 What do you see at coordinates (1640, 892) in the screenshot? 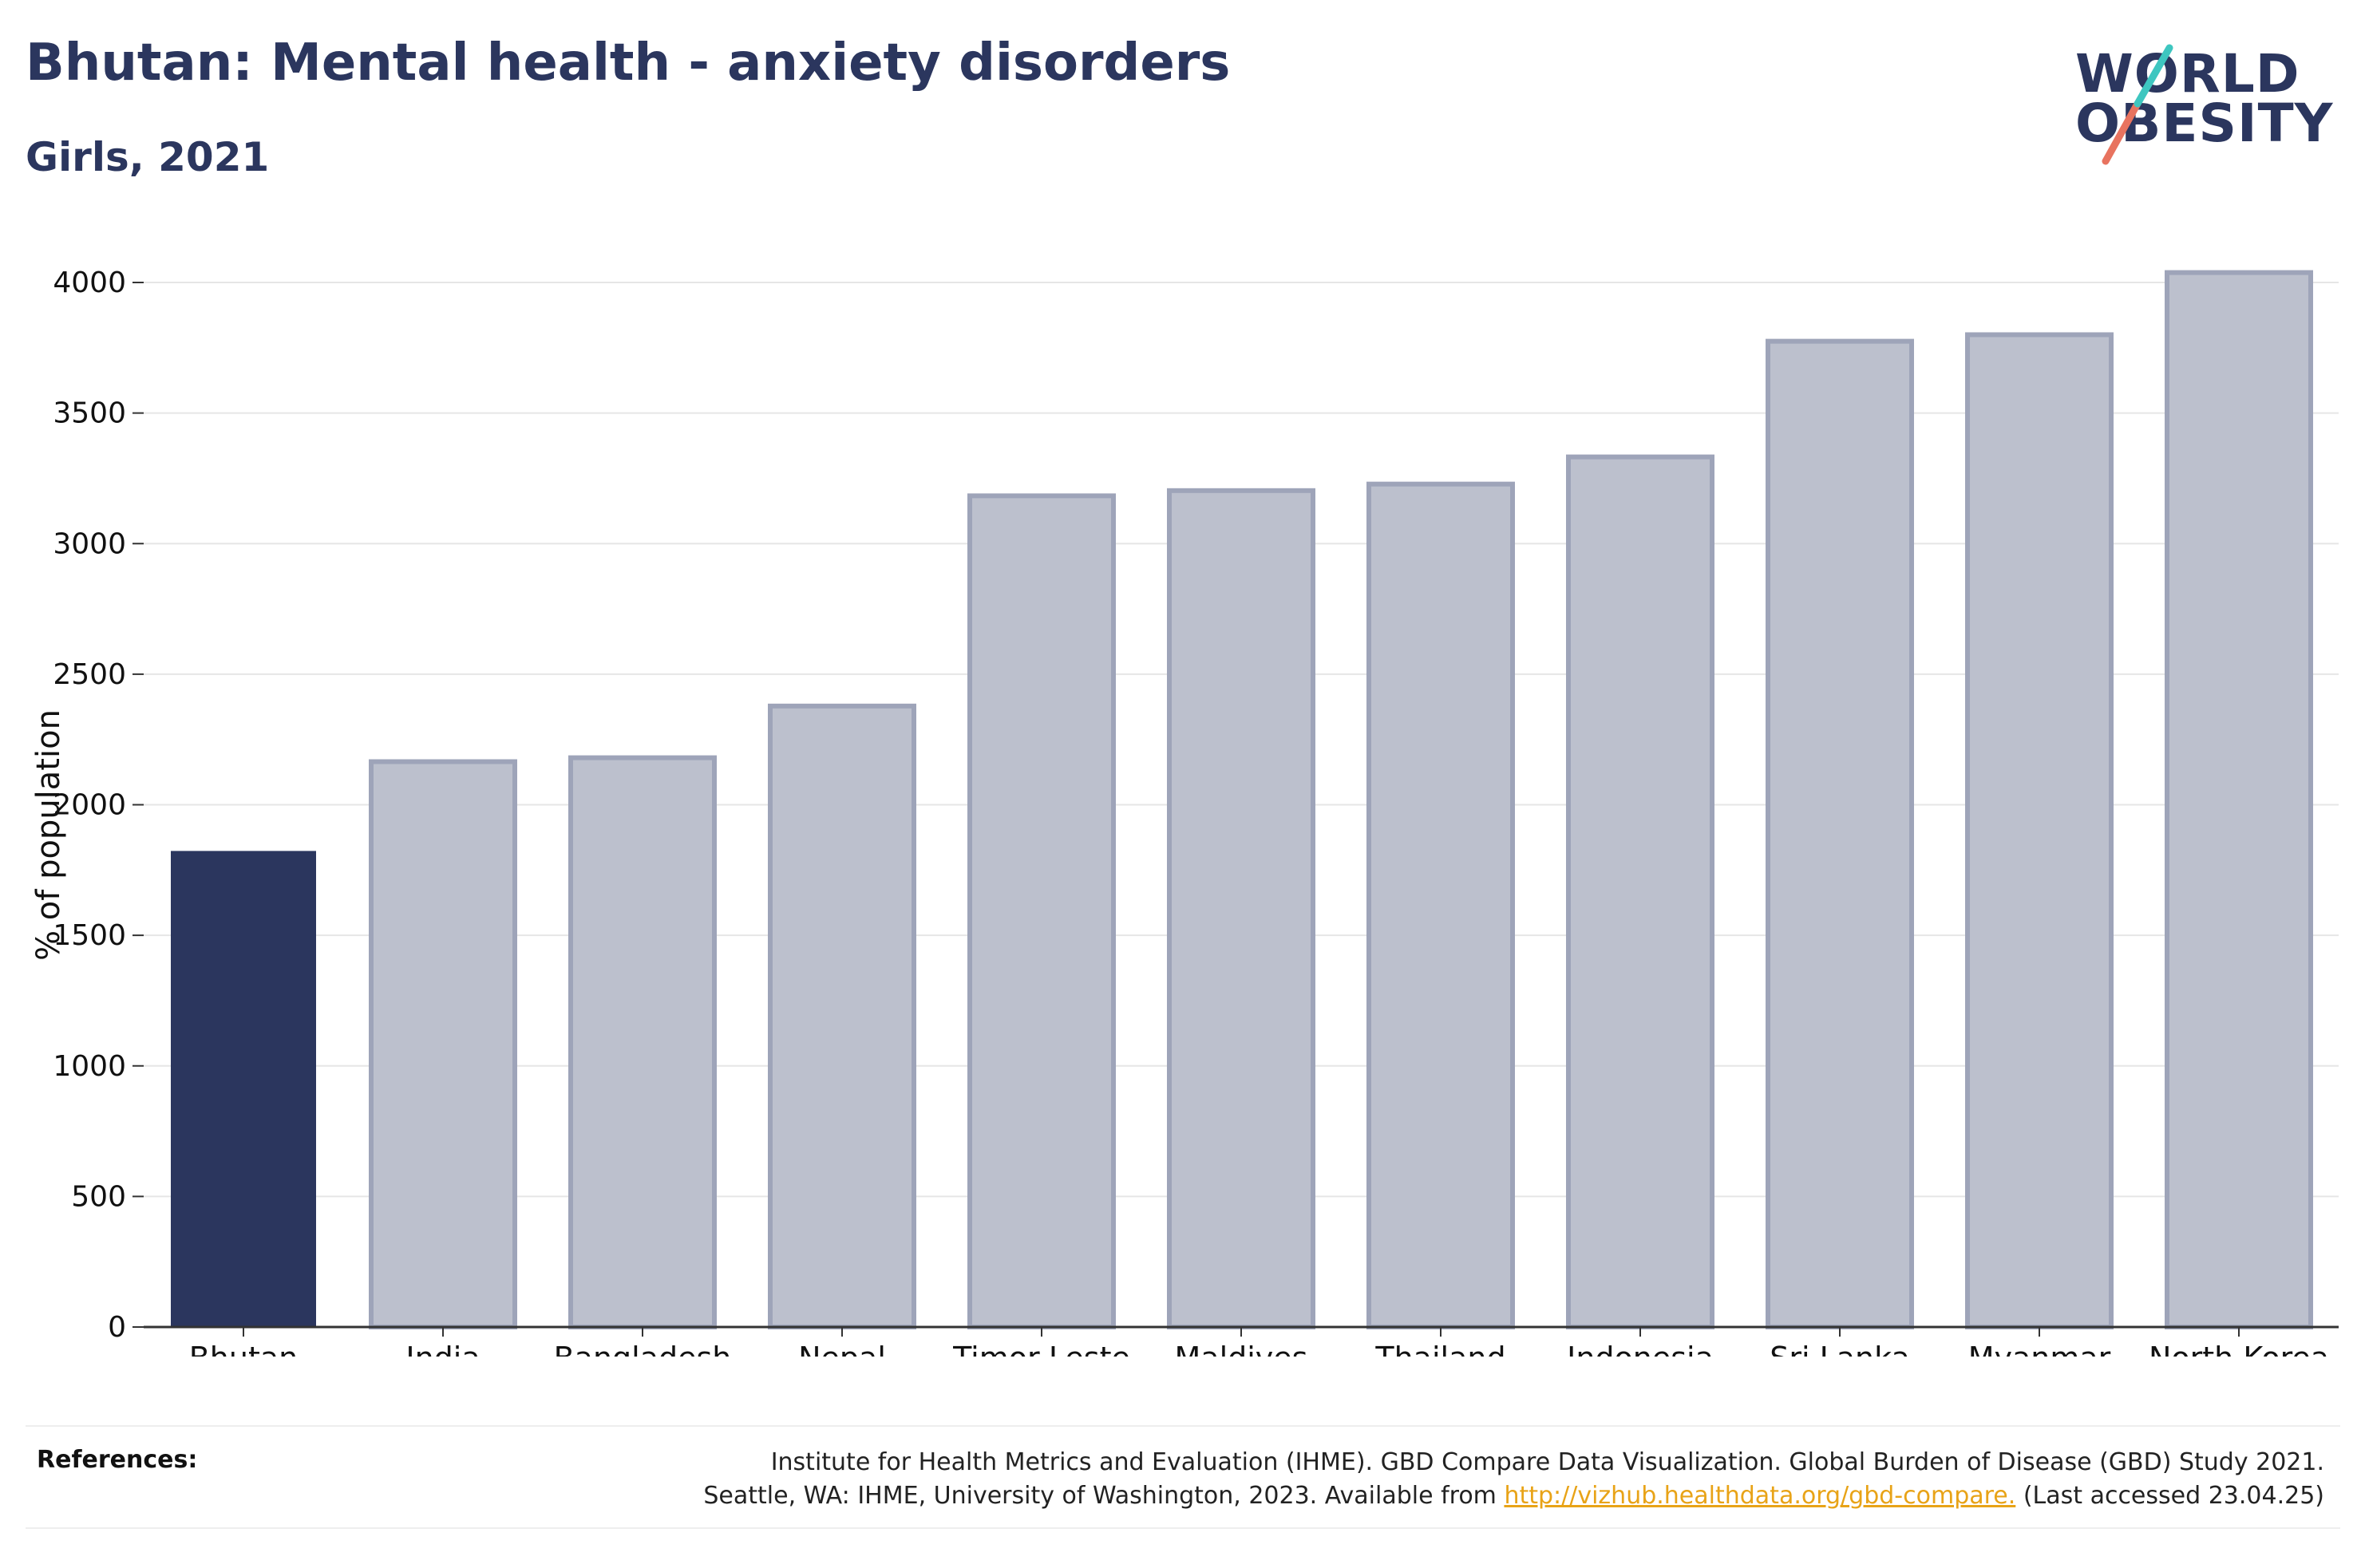
I see `bar-indonesia` at bounding box center [1640, 892].